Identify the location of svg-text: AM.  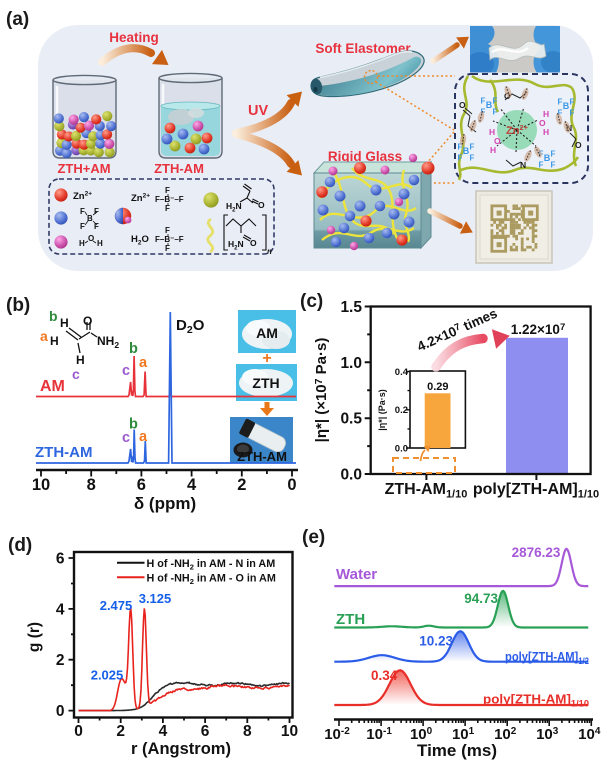
(52, 386).